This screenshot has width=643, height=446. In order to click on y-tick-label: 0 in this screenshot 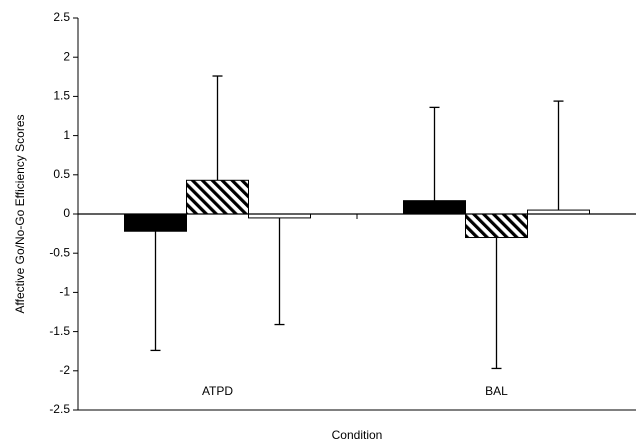, I will do `click(66, 213)`.